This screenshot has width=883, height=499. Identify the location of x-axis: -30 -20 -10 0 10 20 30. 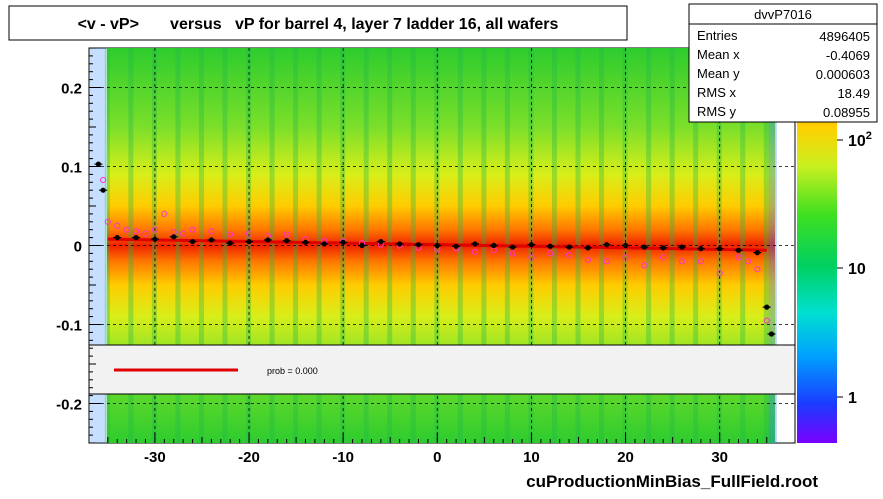
(437, 449).